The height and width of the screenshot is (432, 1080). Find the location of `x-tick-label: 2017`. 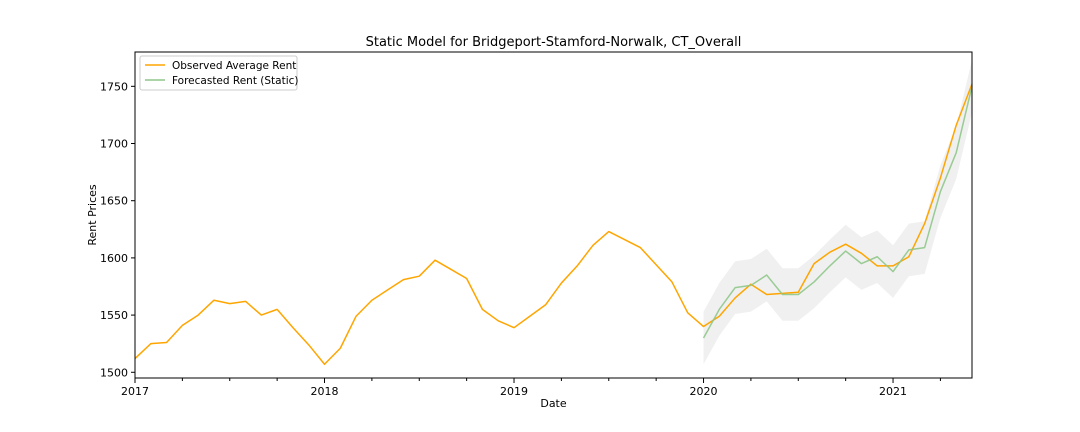

x-tick-label: 2017 is located at coordinates (135, 391).